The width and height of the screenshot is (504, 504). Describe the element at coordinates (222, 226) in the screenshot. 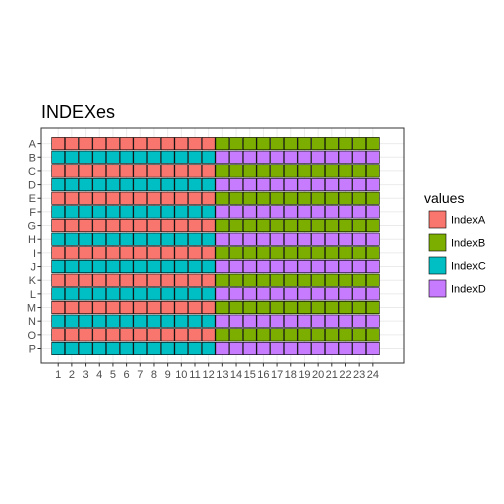

I see `tile-G13` at that location.